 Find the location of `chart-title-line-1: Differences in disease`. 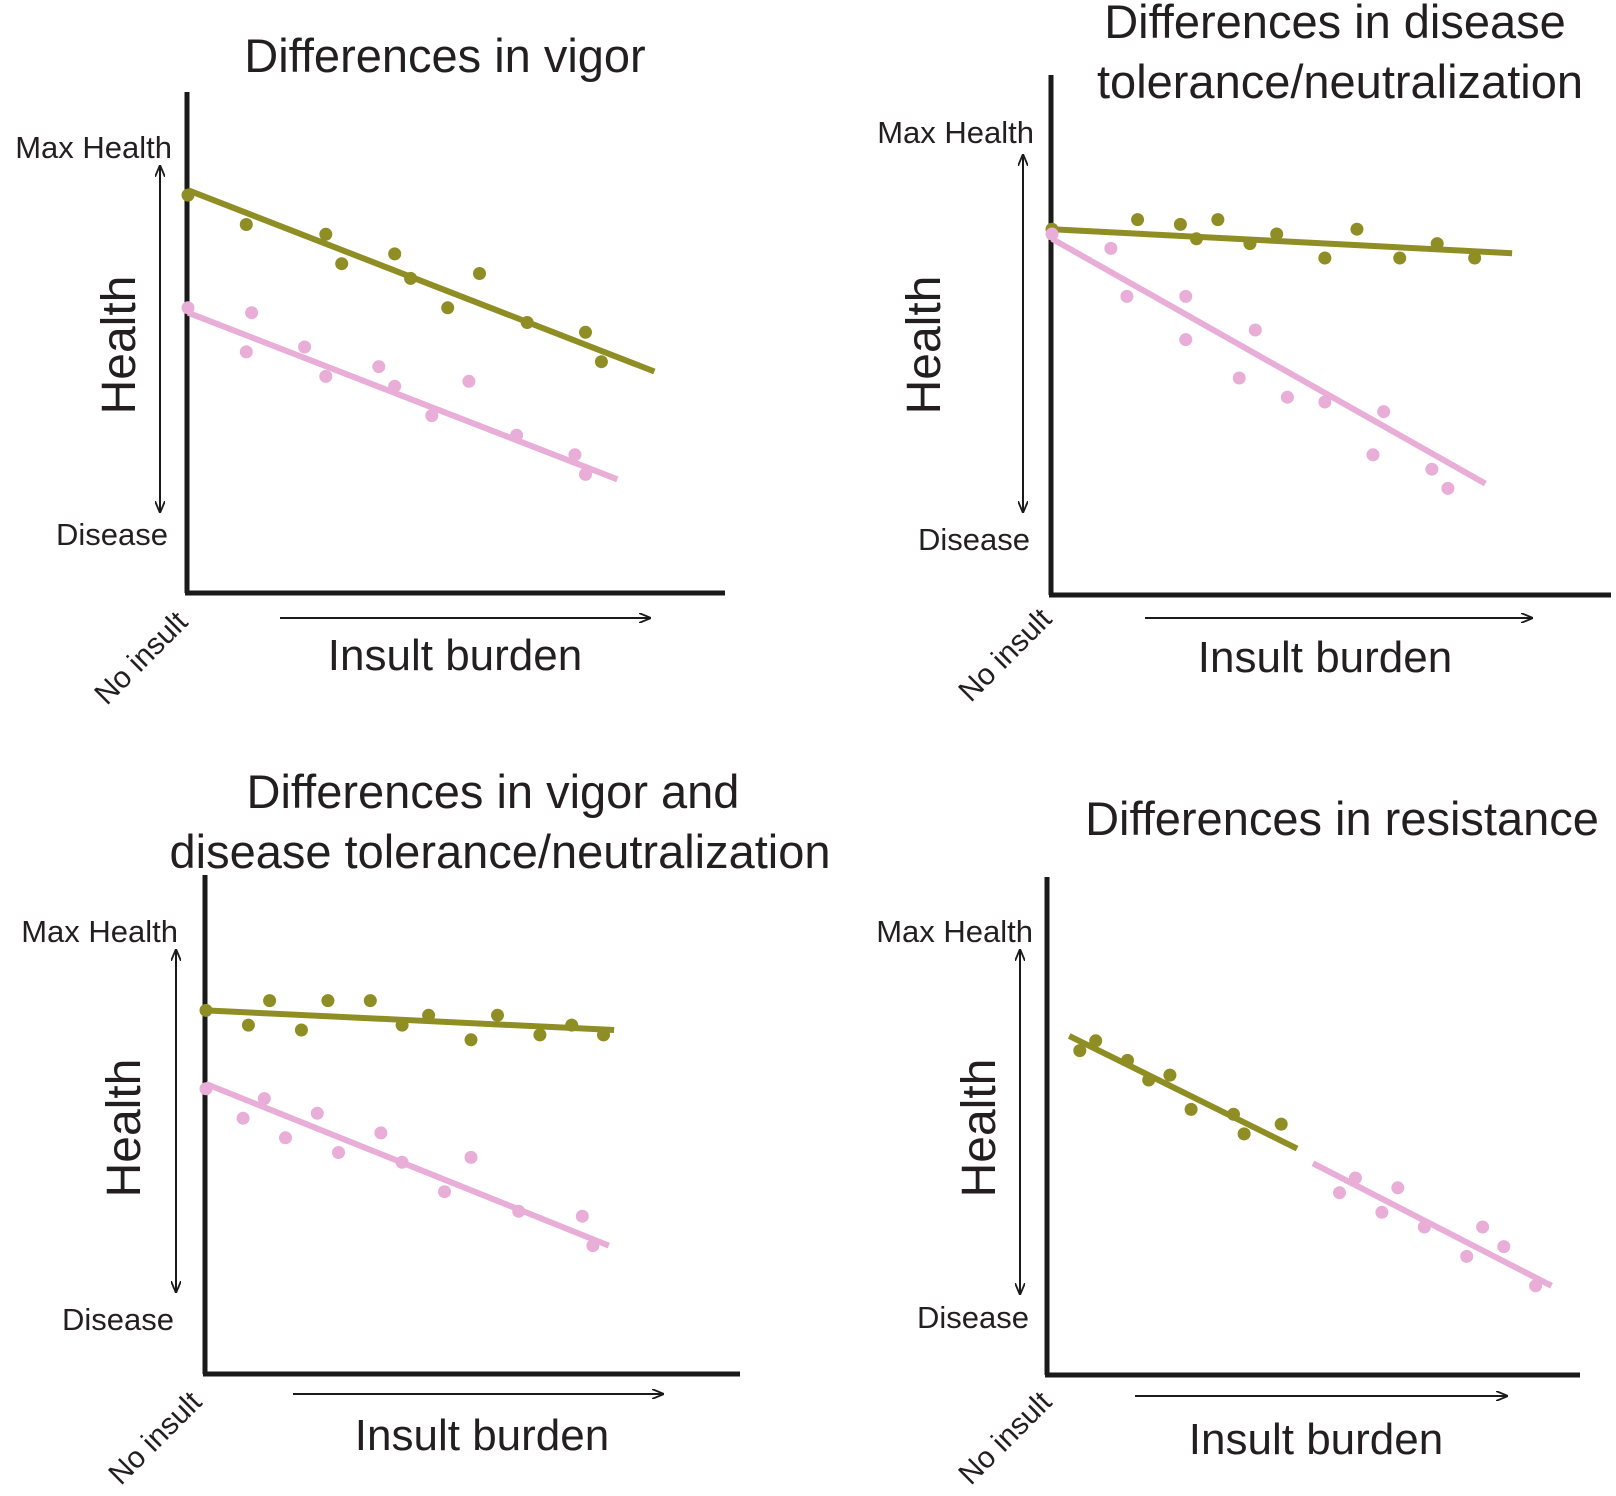

chart-title-line-1: Differences in disease is located at coordinates (1335, 24).